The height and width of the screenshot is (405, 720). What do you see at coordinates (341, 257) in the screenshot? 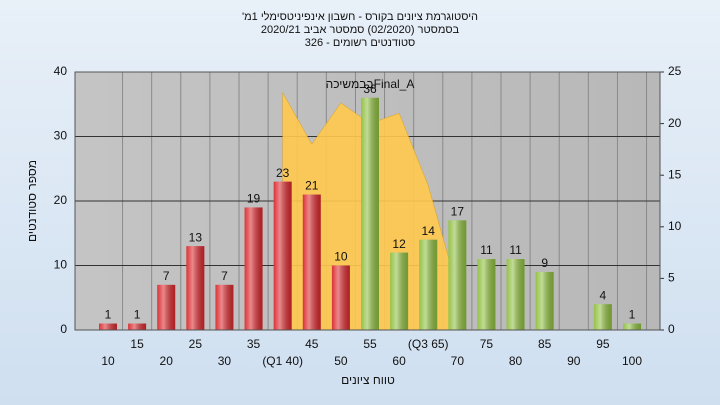
I see `value-label: 10` at bounding box center [341, 257].